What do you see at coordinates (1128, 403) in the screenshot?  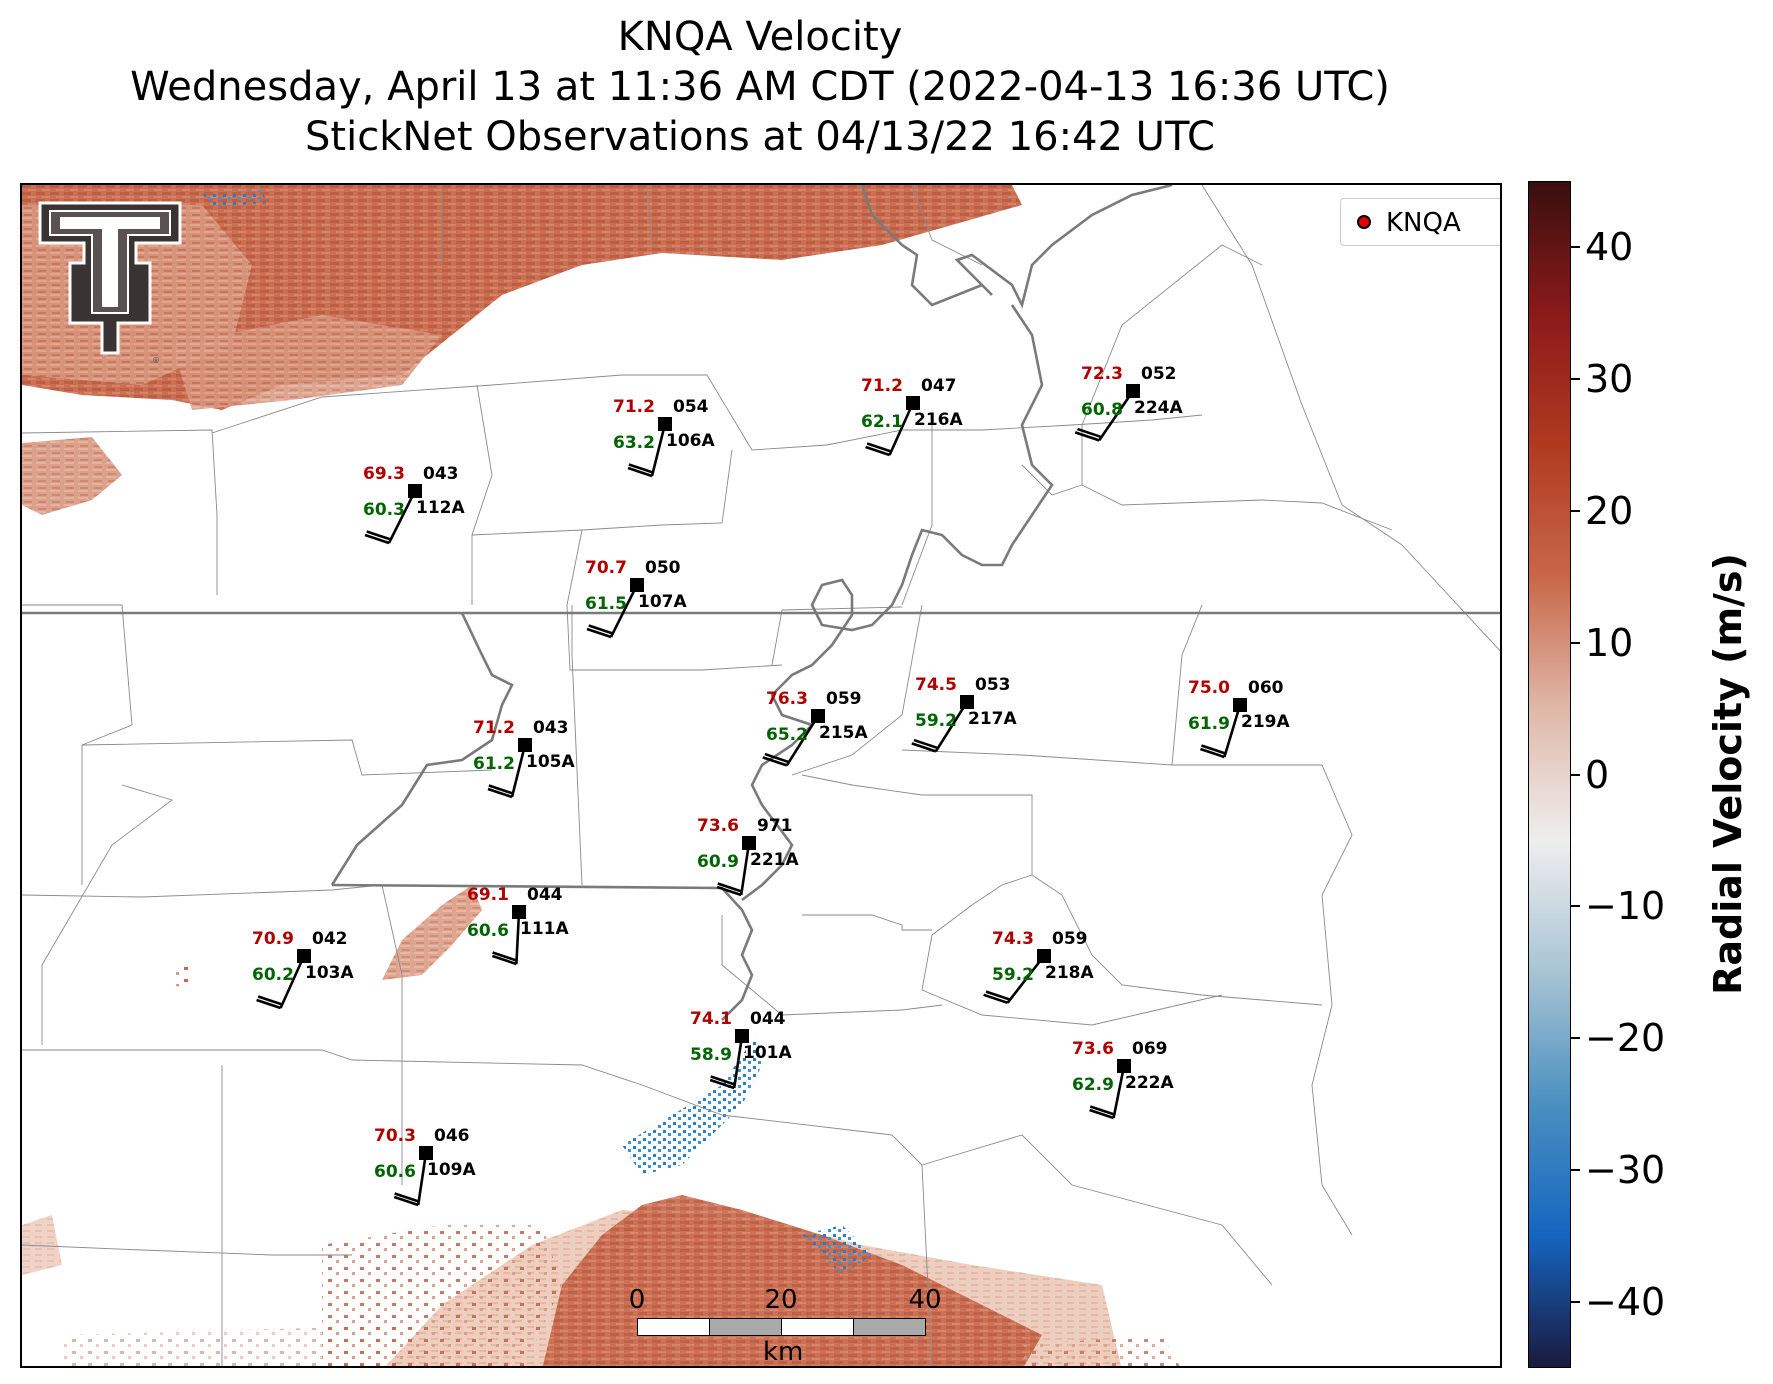 I see `station-plot: 72.3 052 60.8 224A` at bounding box center [1128, 403].